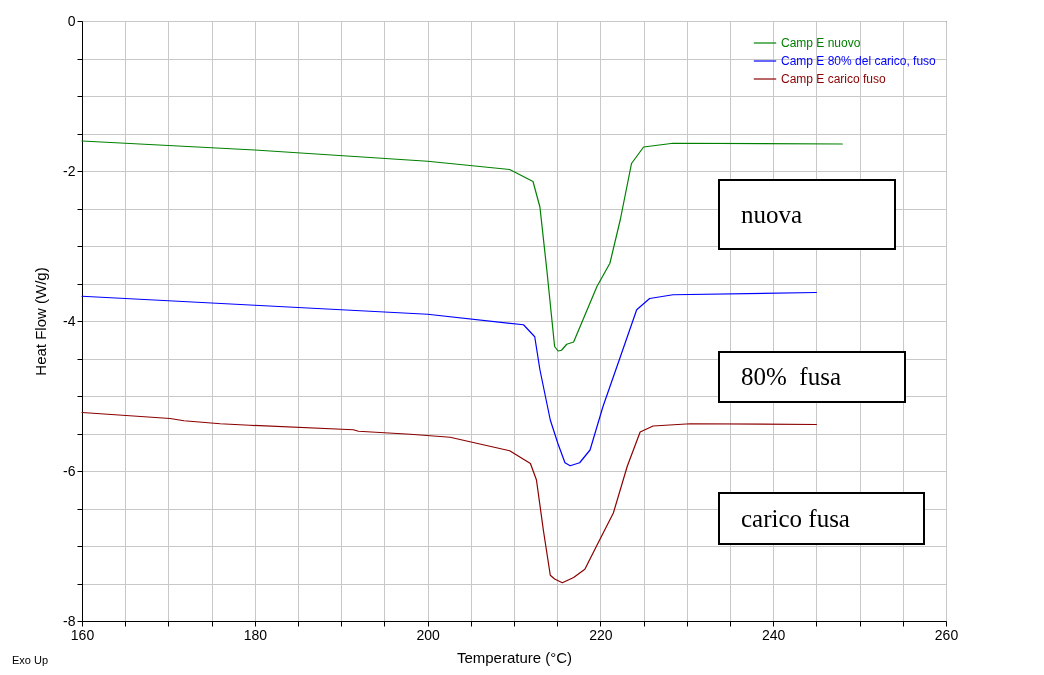  What do you see at coordinates (601, 634) in the screenshot?
I see `x-tick-label: 220` at bounding box center [601, 634].